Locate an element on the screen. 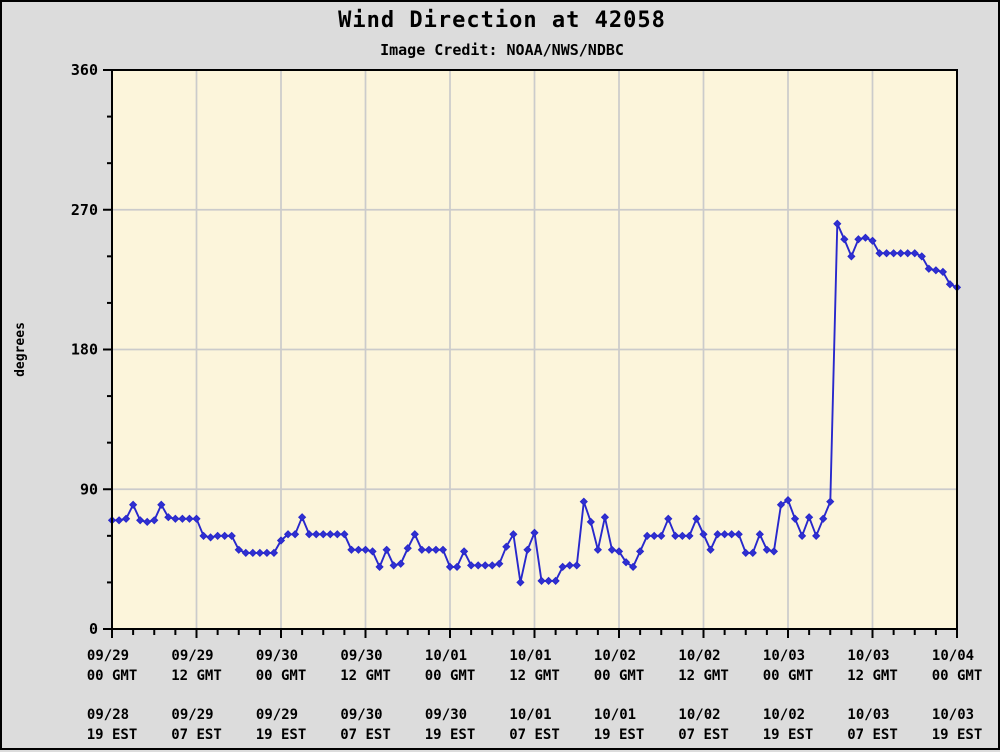  x-tick-label-gmt-date: 09/29 is located at coordinates (108, 656).